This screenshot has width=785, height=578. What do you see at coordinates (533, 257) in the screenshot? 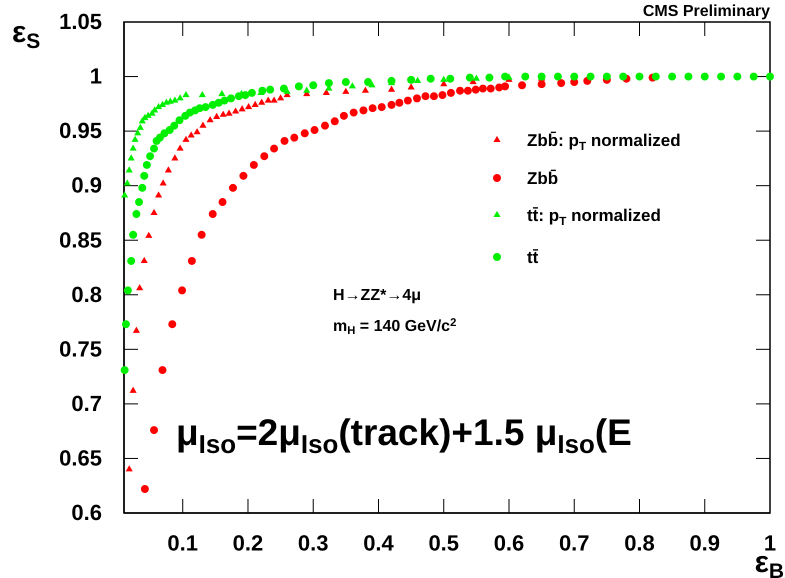
I see `legend-label: tt̄` at bounding box center [533, 257].